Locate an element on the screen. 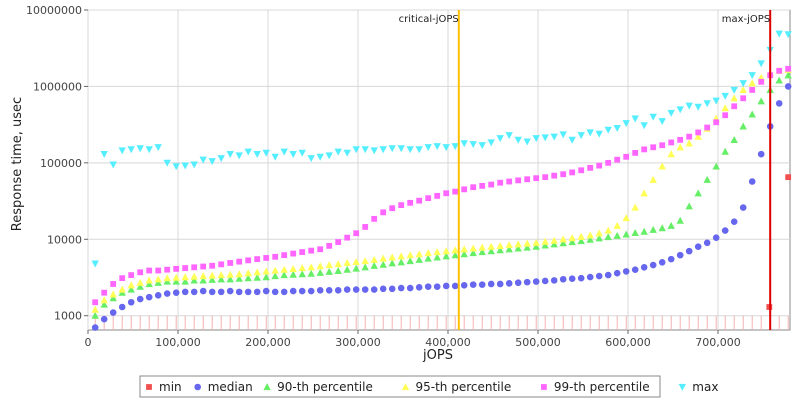 The height and width of the screenshot is (400, 800). legend-marker-95-th-percentile is located at coordinates (405, 387).